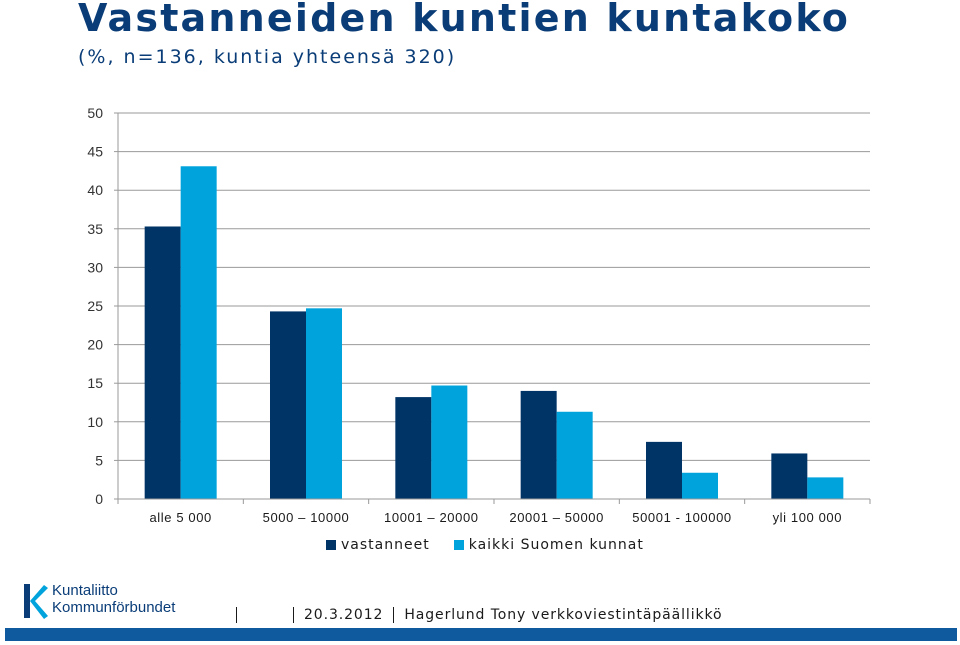 This screenshot has width=960, height=645. I want to click on x-category-label: alle 5 000, so click(180, 517).